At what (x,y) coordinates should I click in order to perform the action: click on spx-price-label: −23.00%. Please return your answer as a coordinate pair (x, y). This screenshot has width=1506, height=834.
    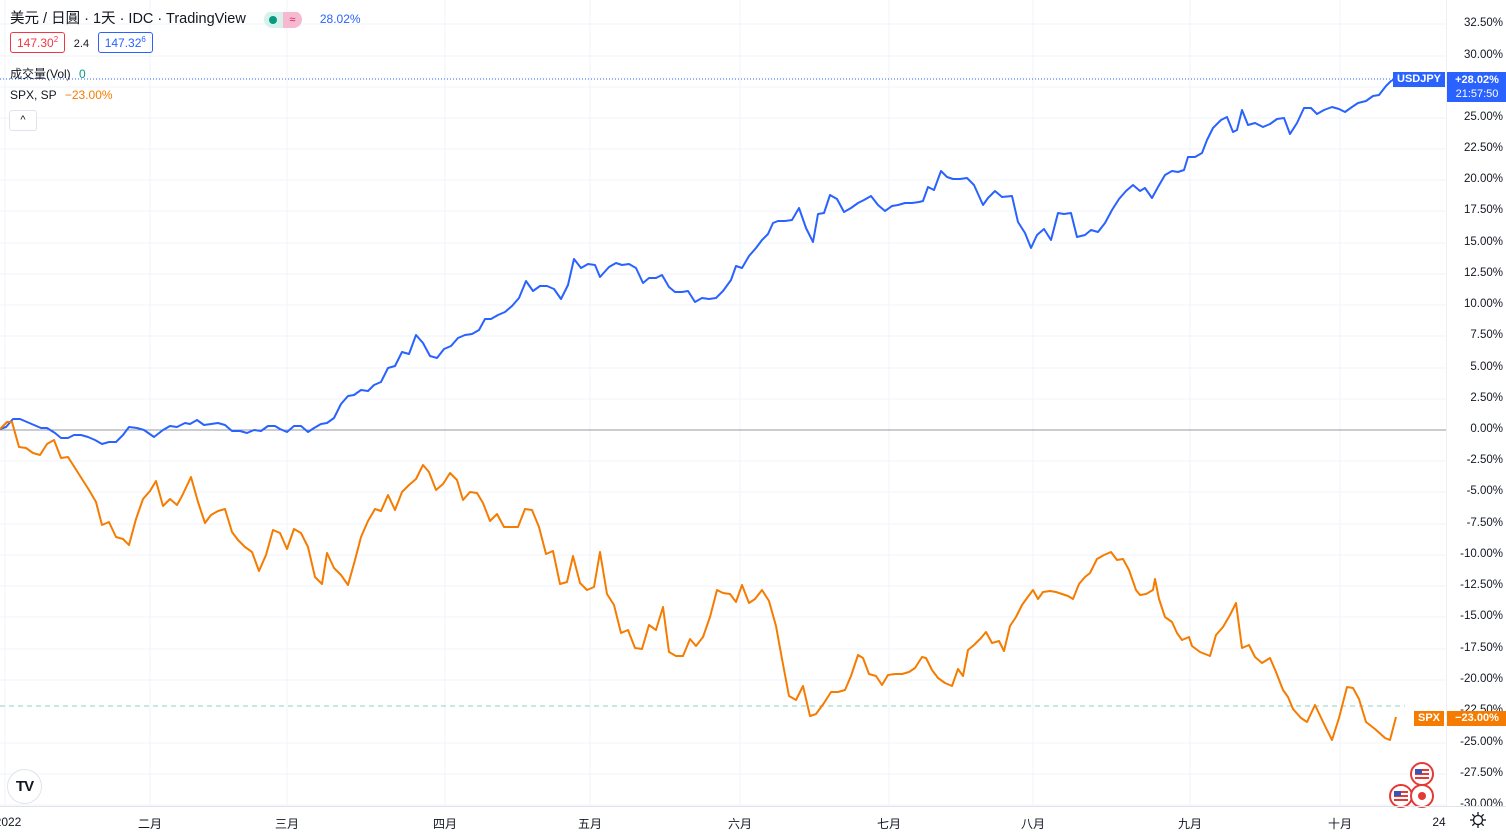
    Looking at the image, I should click on (1476, 718).